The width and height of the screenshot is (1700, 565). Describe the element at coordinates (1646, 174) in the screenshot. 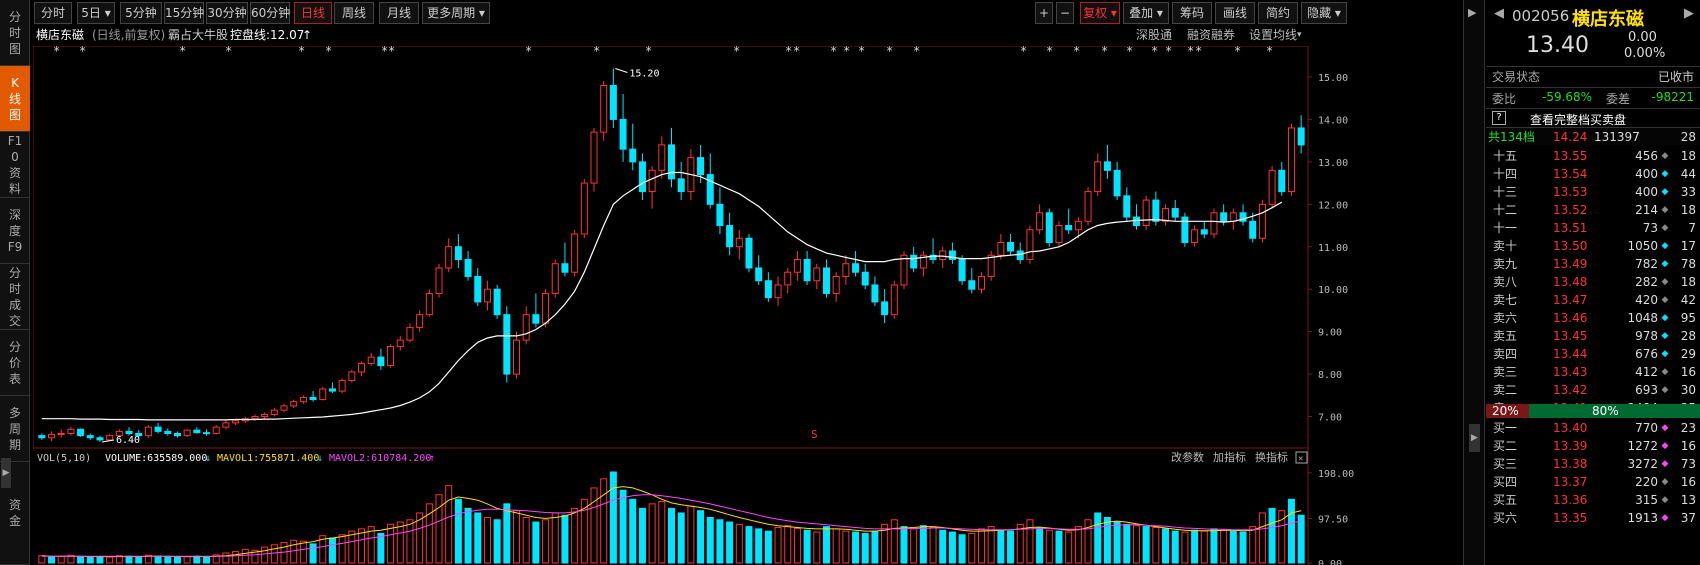

I see `ask-volume: 400` at that location.